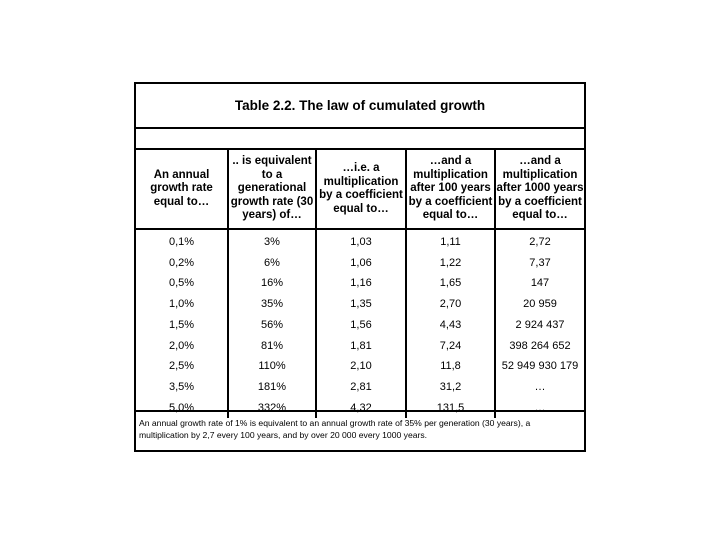 The image size is (720, 540). Describe the element at coordinates (271, 241) in the screenshot. I see `table-cell: 3%` at that location.